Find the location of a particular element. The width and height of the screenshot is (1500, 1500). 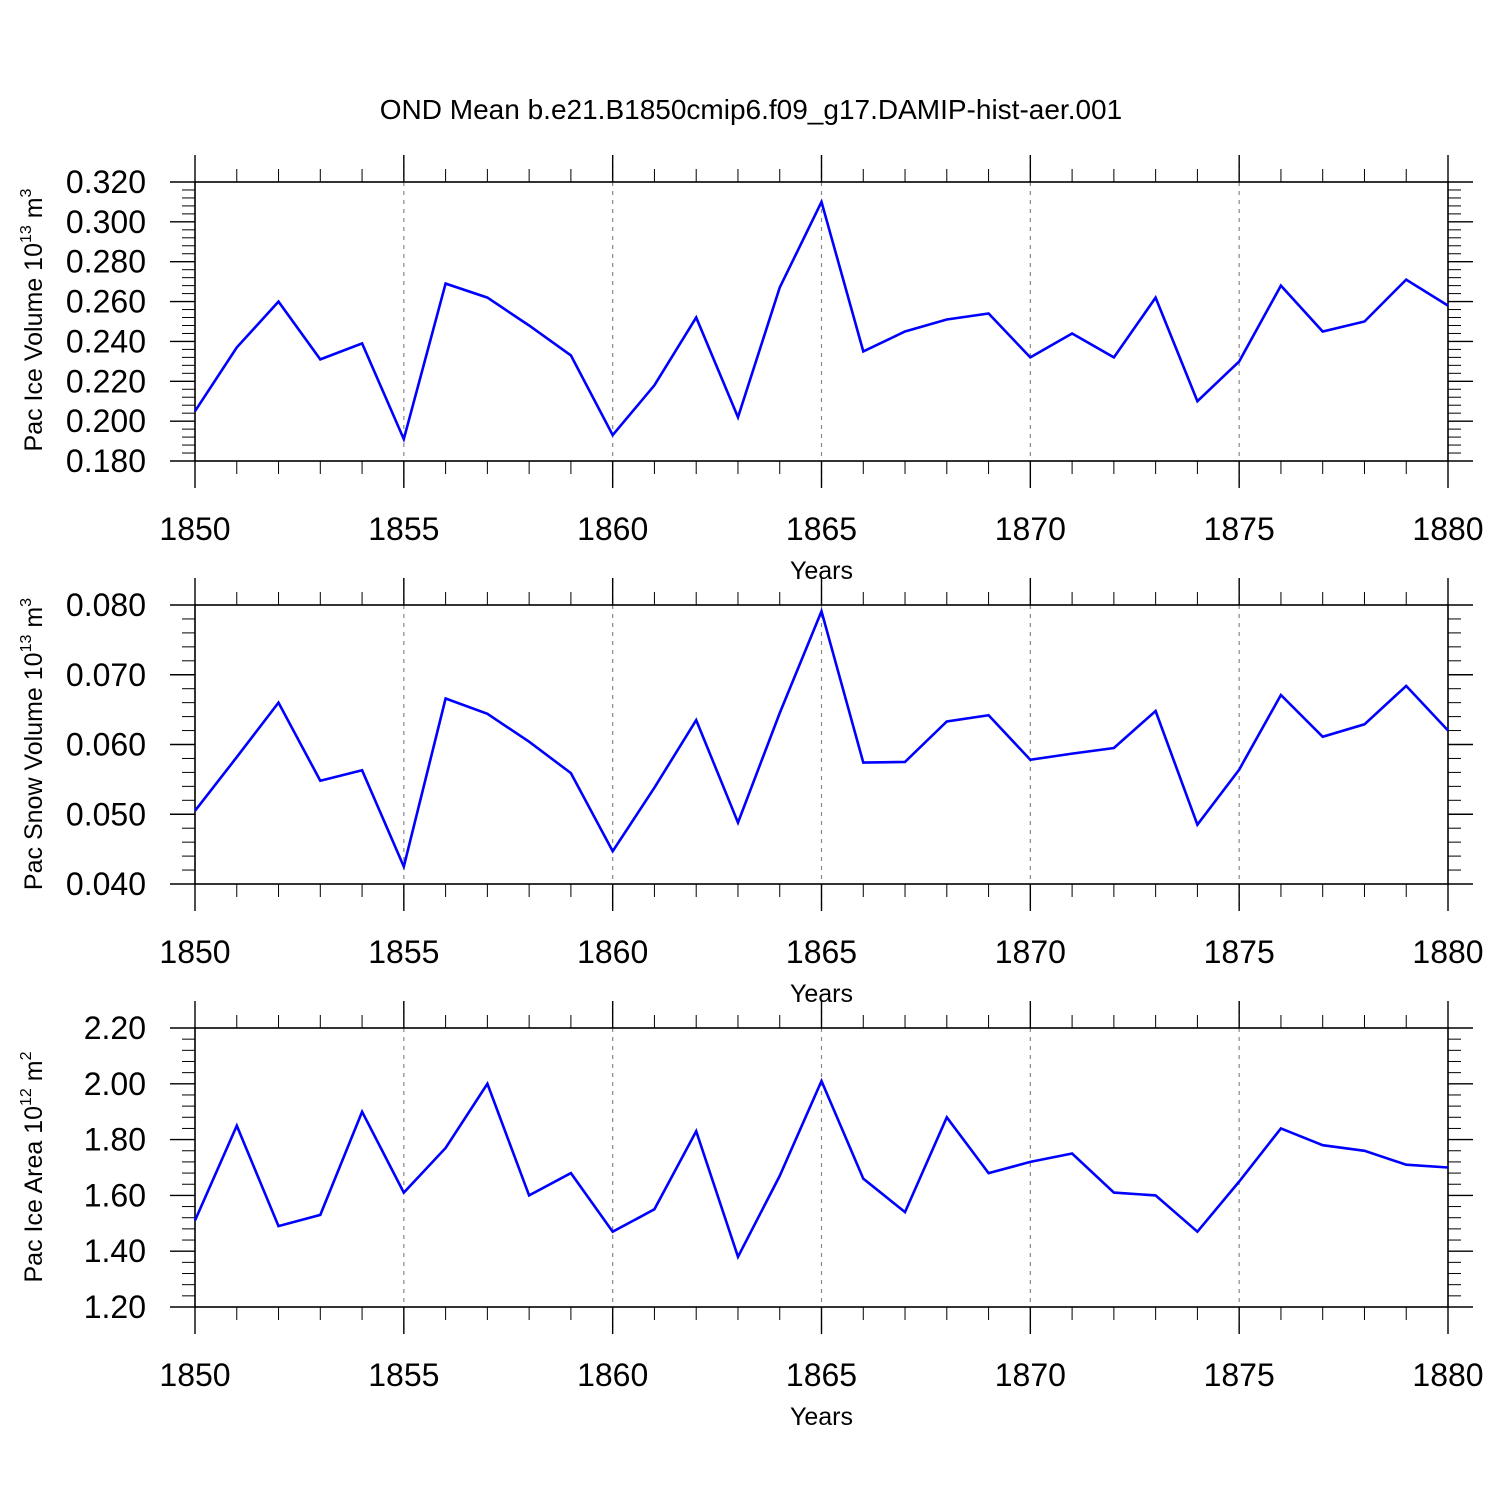

y-axis-label: Pac Ice Volume 1013 m3 is located at coordinates (33, 319).